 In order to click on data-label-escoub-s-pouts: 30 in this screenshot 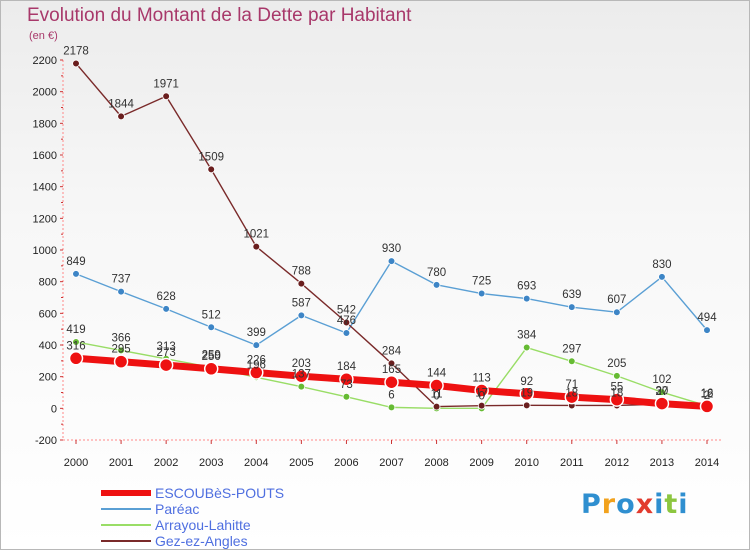, I will do `click(662, 392)`.